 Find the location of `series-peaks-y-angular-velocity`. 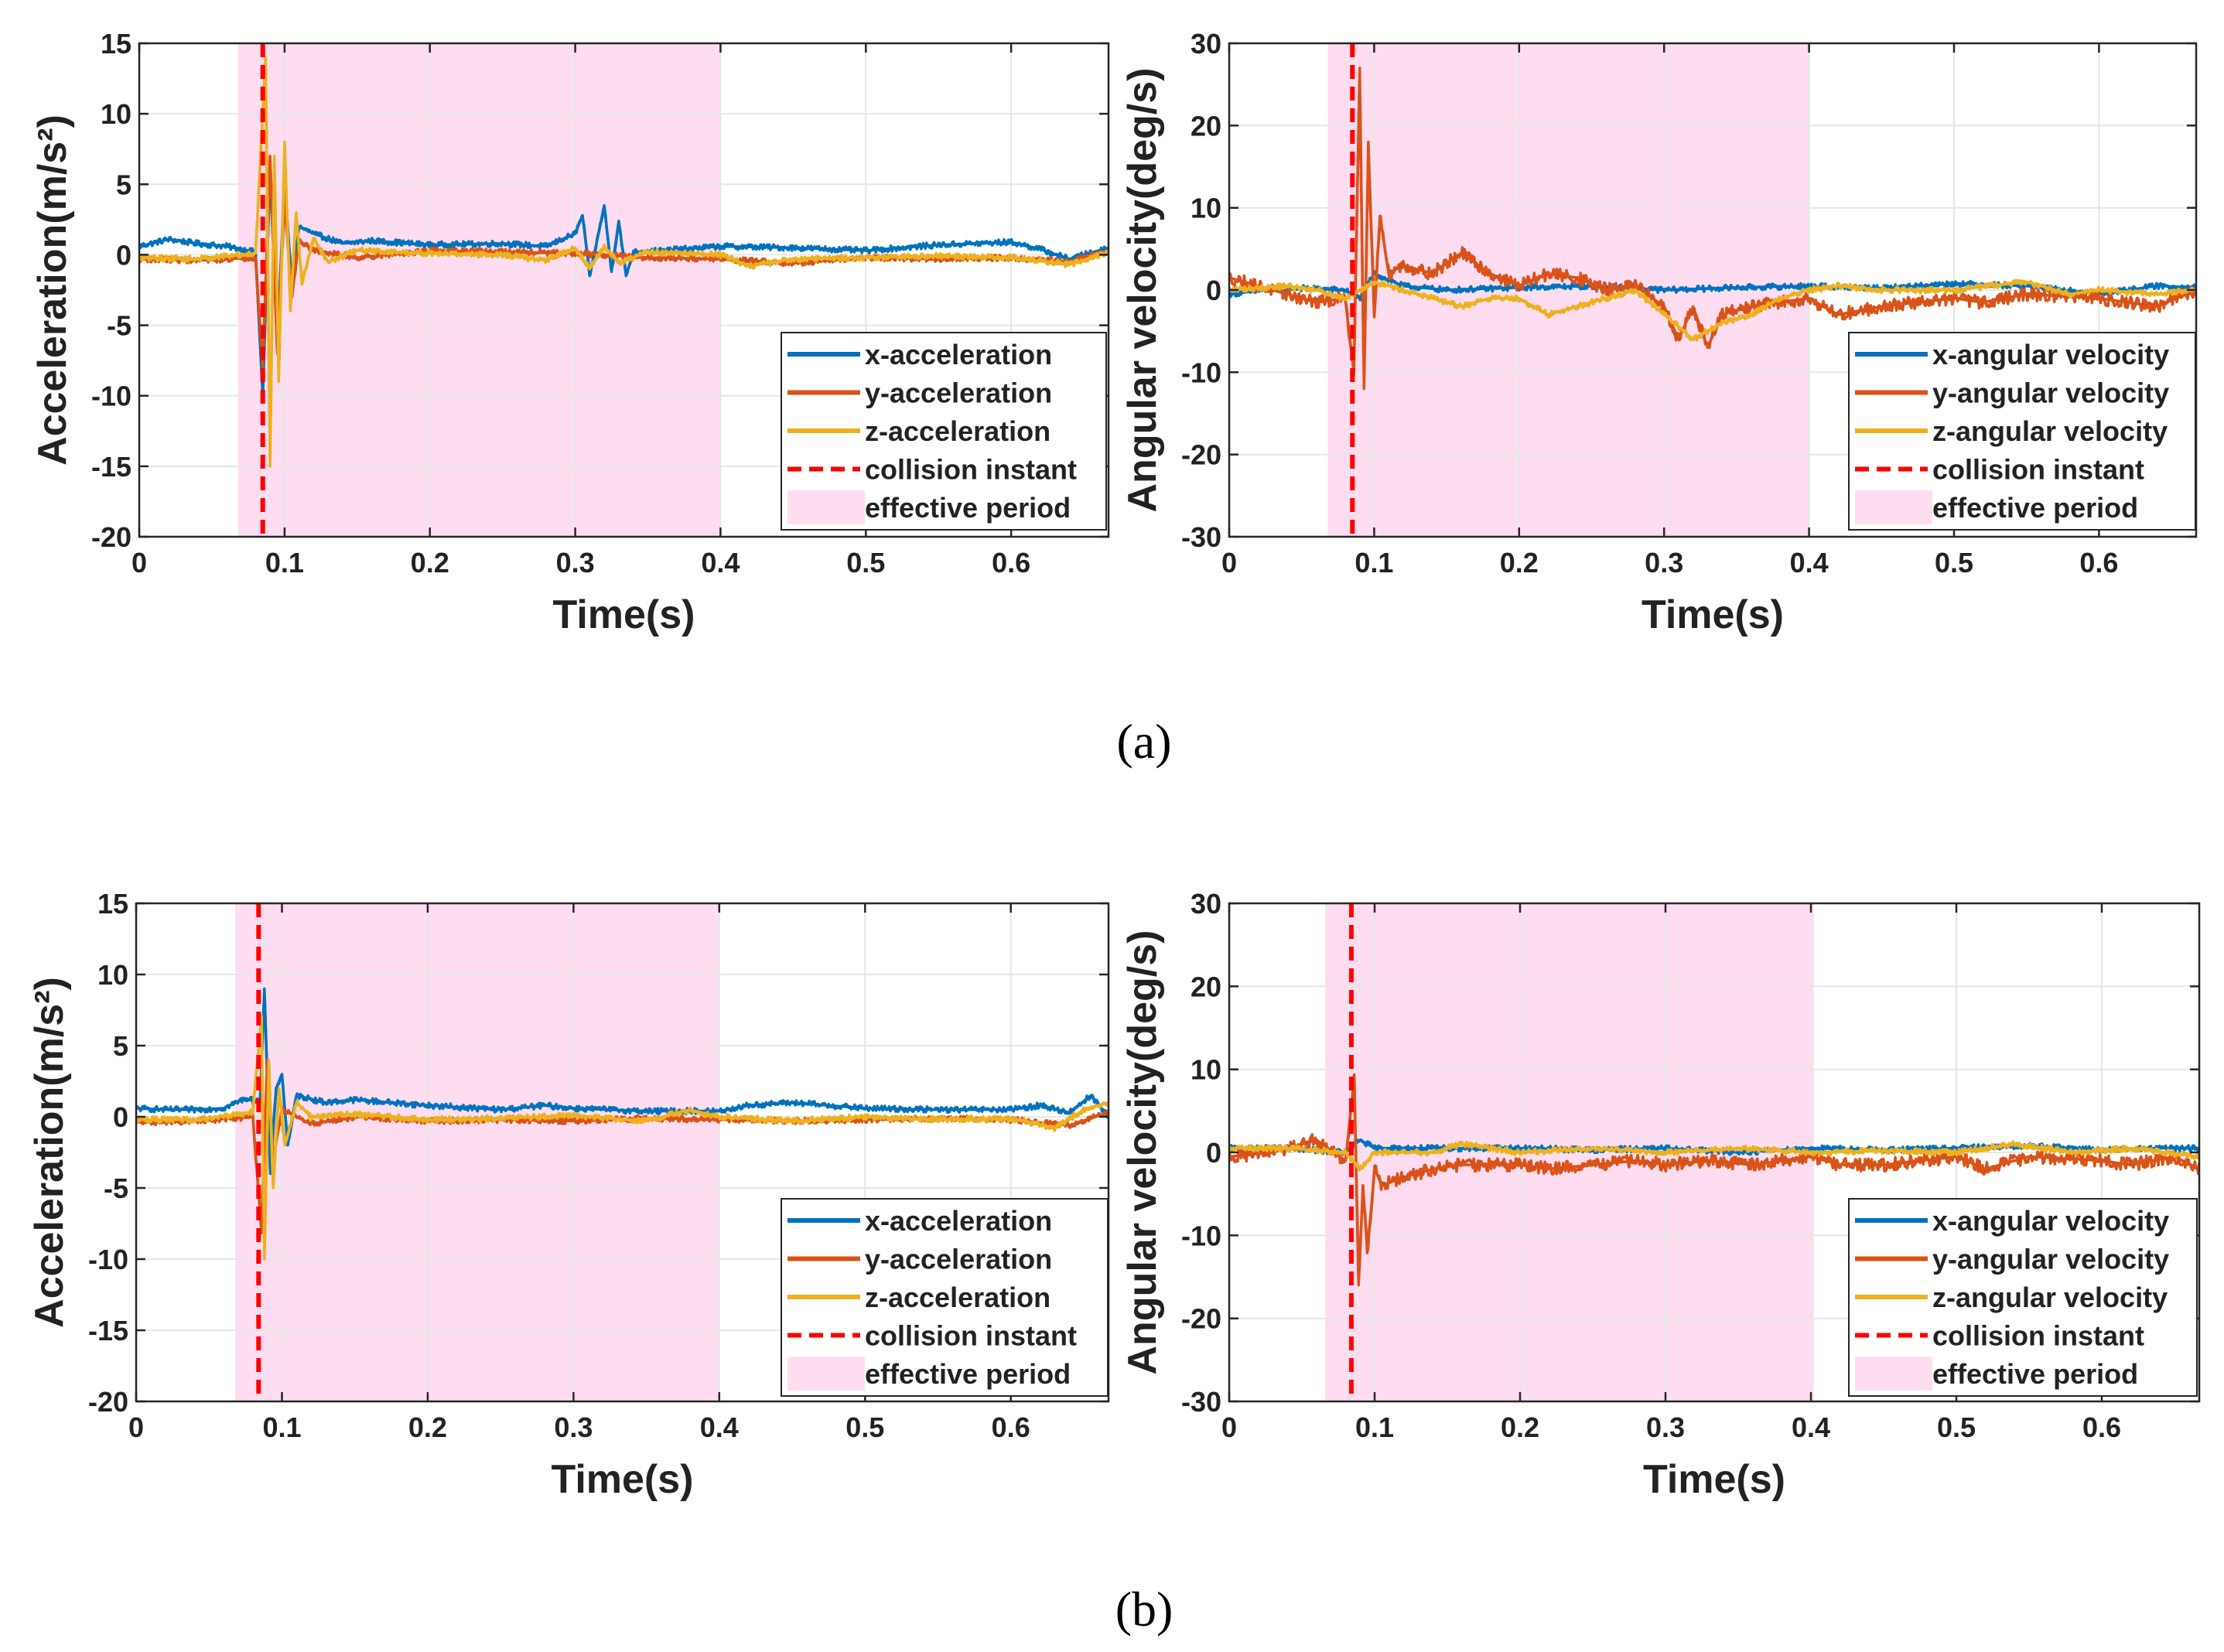

series-peaks-y-angular-velocity is located at coordinates (1712, 229).